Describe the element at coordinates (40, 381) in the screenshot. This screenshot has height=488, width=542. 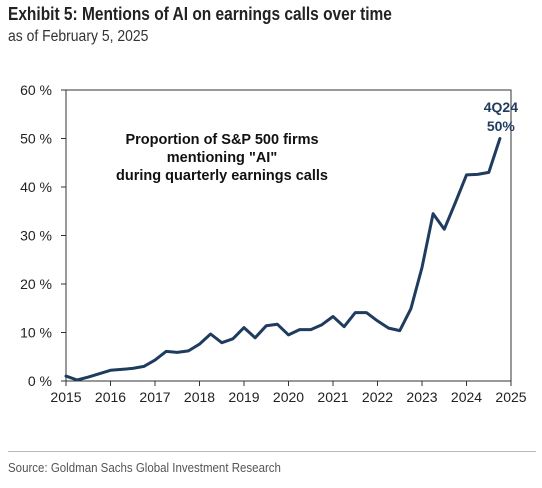
I see `y-tick-label: 0 %` at that location.